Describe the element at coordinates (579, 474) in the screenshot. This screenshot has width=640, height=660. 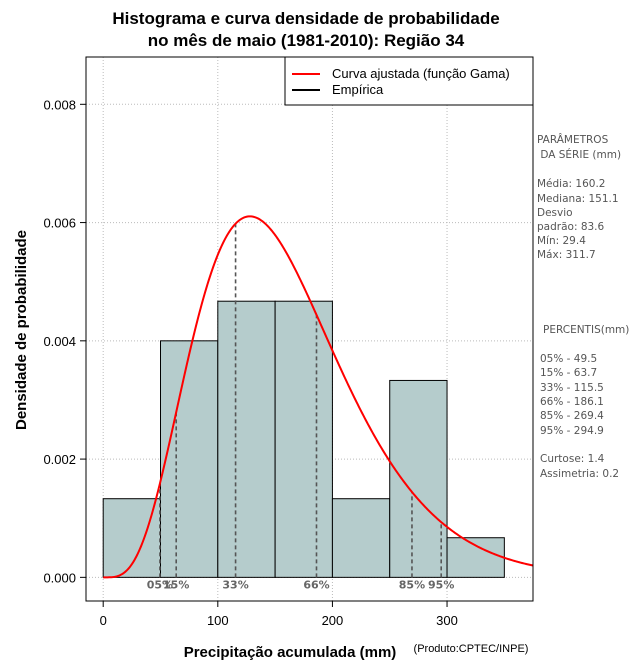
I see `stat-assimetria: Assimetria: 0.2` at that location.